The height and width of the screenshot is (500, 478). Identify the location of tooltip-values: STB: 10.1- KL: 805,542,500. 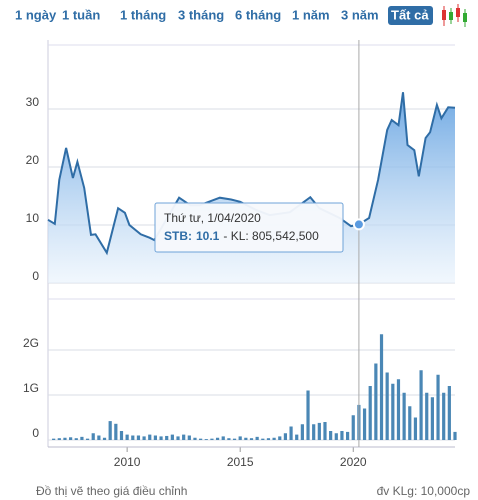
(241, 236).